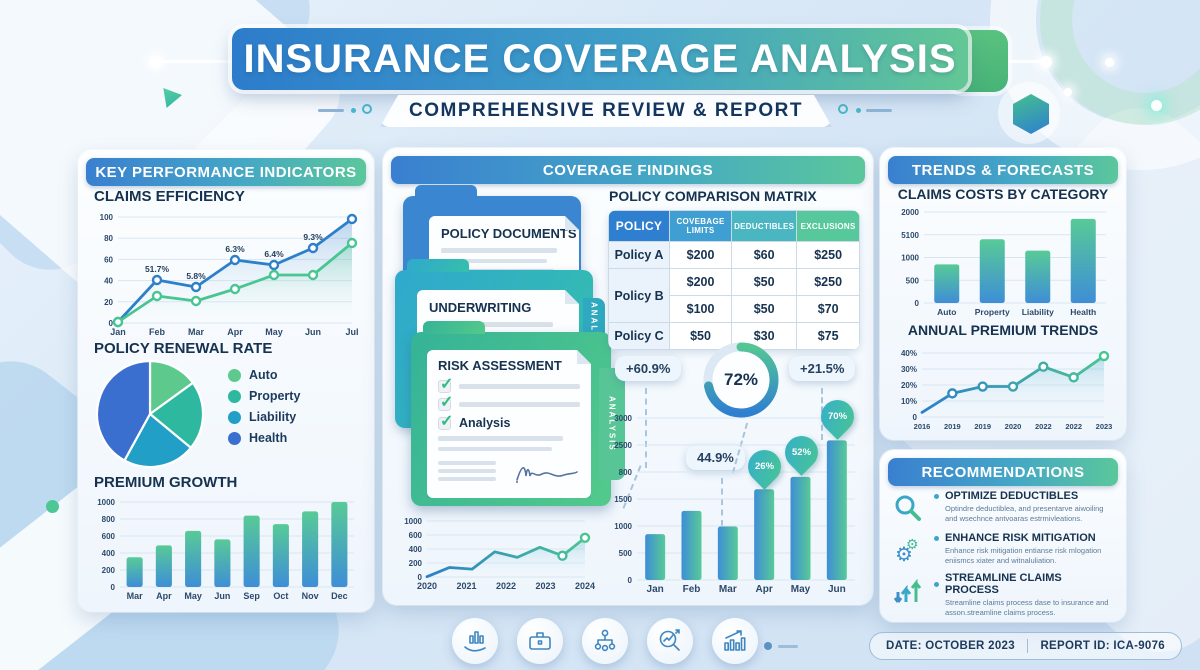  Describe the element at coordinates (1003, 170) in the screenshot. I see `trends-panel-header: TRENDS & FORECASTS` at that location.